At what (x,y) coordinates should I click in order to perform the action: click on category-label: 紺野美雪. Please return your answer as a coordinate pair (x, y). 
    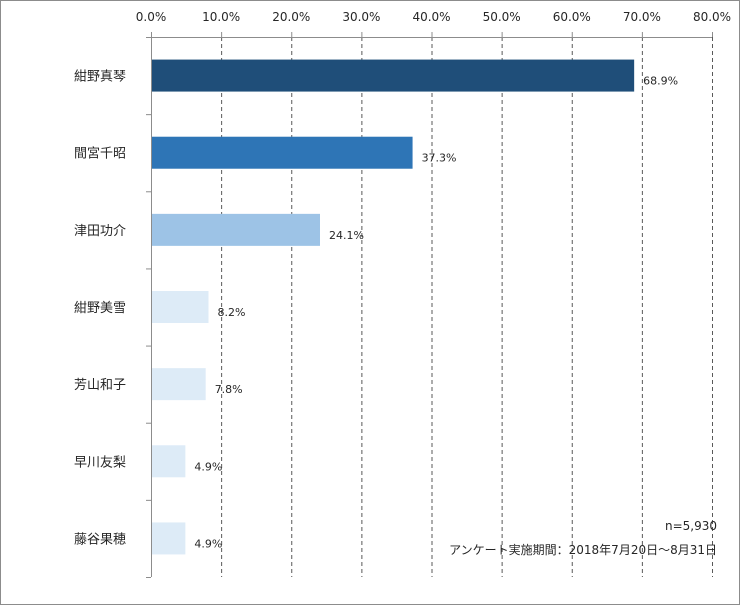
    Looking at the image, I should click on (100, 308).